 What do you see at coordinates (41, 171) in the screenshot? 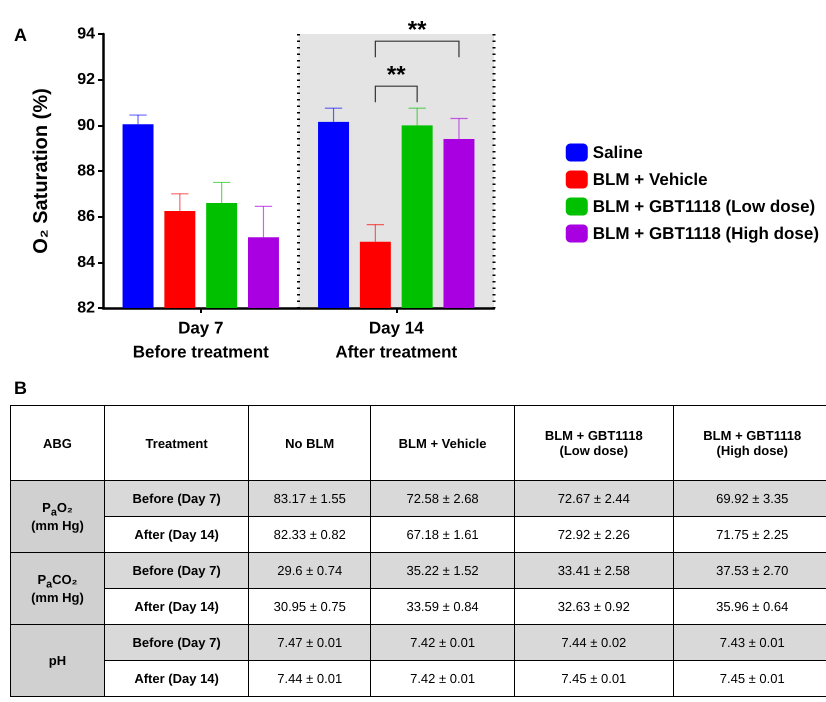
I see `y-axis-title: O₂ Saturation (%)` at bounding box center [41, 171].